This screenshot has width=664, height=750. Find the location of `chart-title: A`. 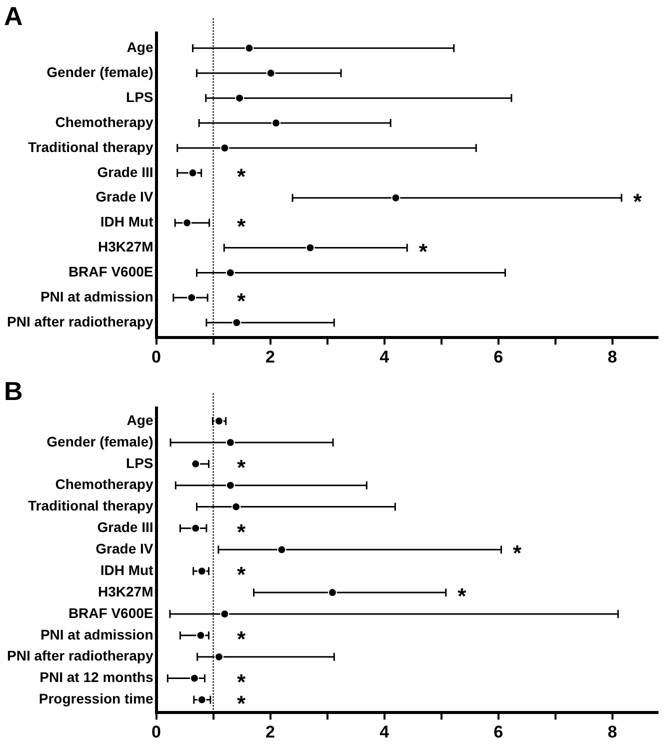

chart-title: A is located at coordinates (13, 15).